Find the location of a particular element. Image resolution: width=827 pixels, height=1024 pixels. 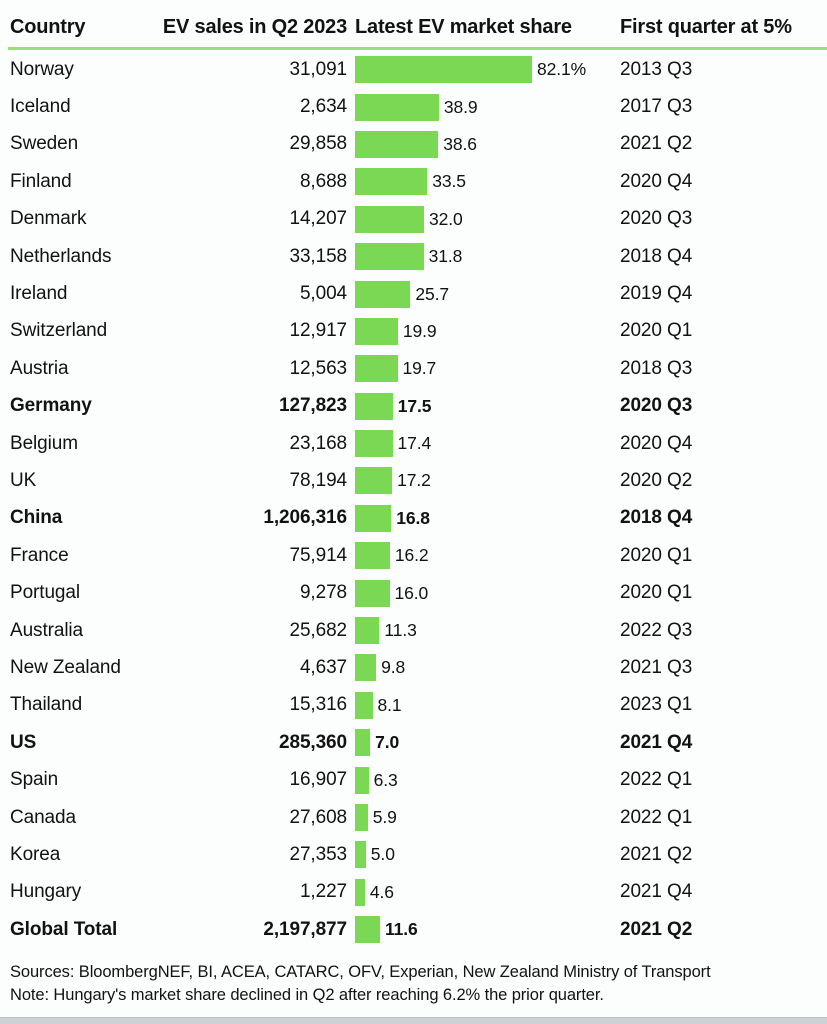

table-row: Germany 127,823 17.5 2020 Q3 is located at coordinates (413, 406).